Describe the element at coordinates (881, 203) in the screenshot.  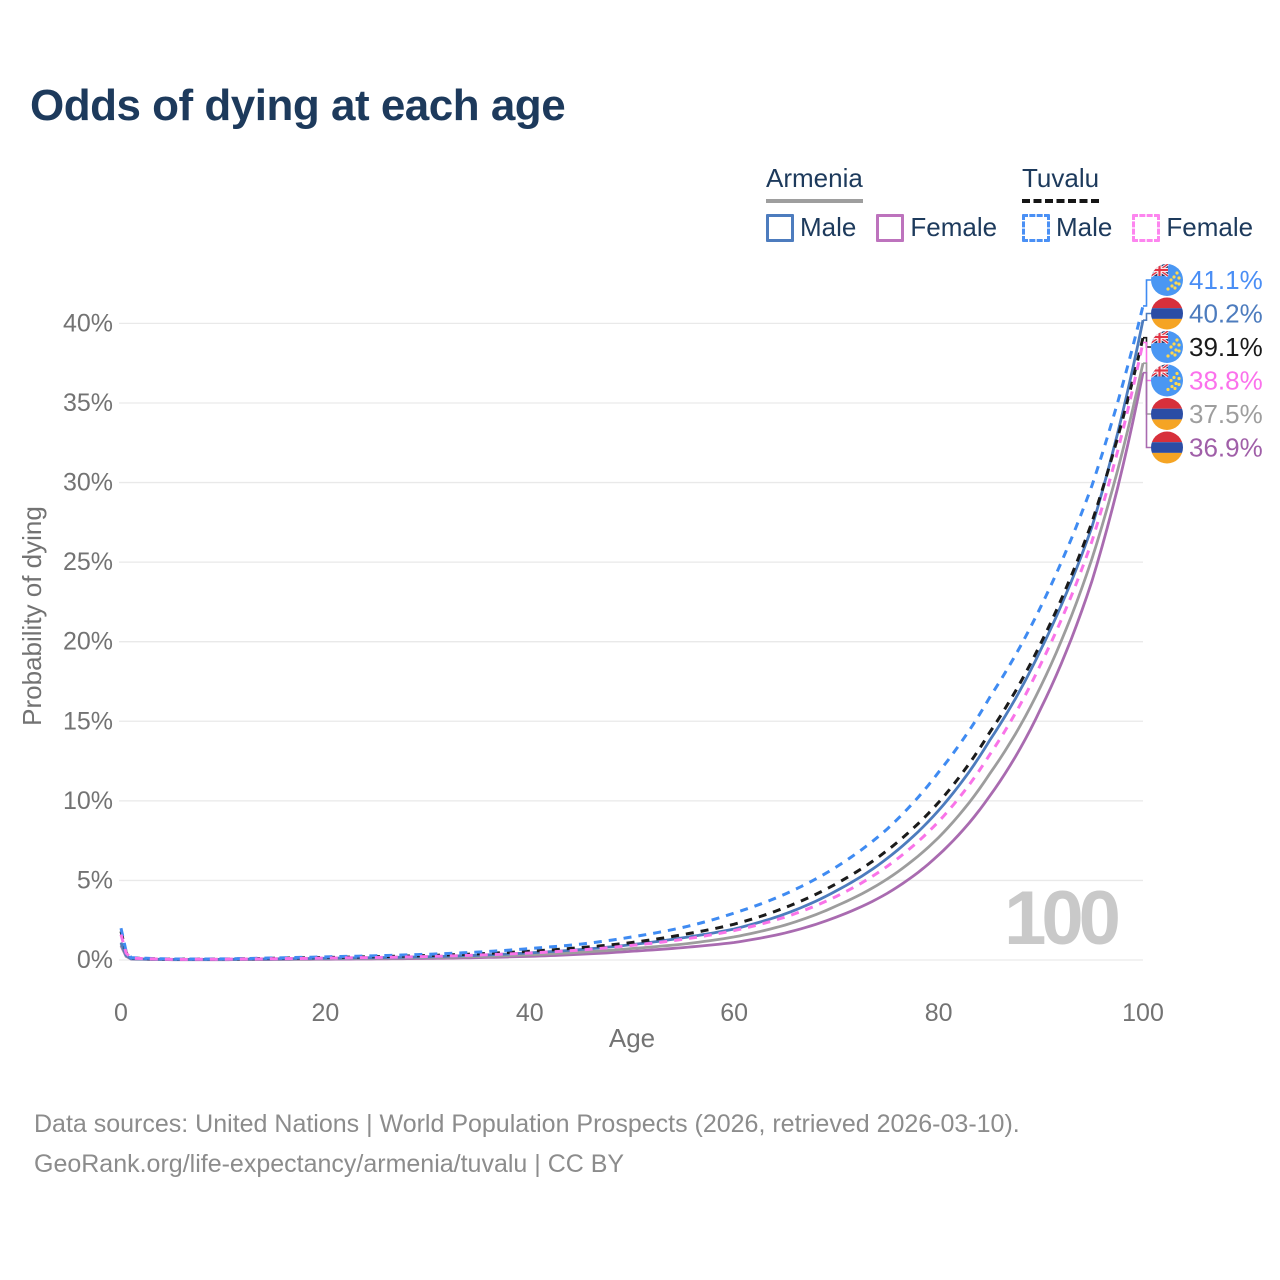
I see `legend-group-armenia: Armenia Male Female` at that location.